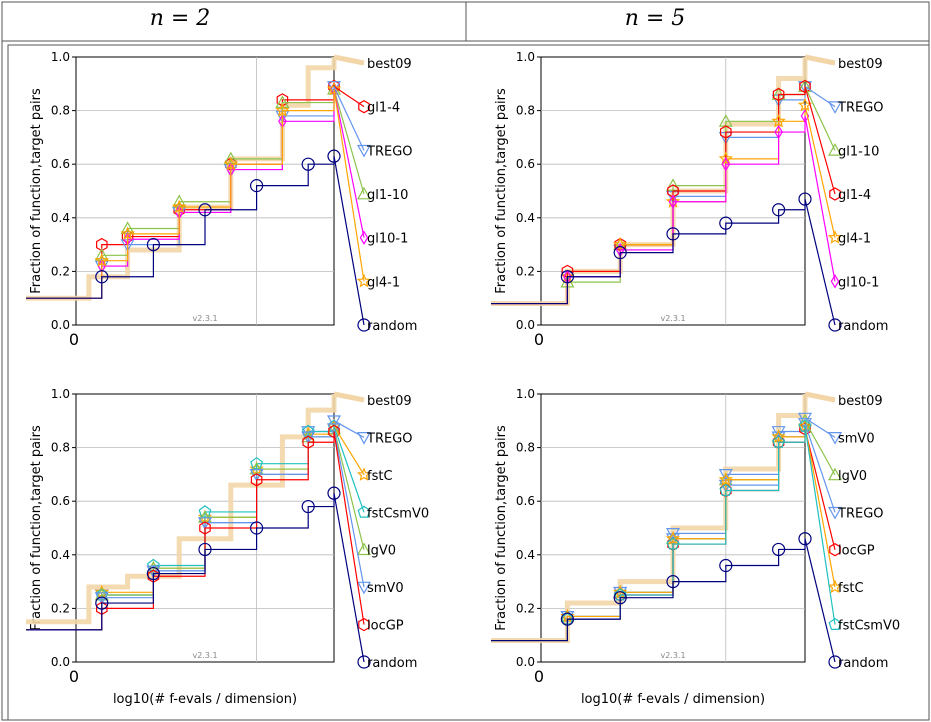 The width and height of the screenshot is (931, 722). I want to click on legend-label-gl1-4: gl1-4, so click(854, 195).